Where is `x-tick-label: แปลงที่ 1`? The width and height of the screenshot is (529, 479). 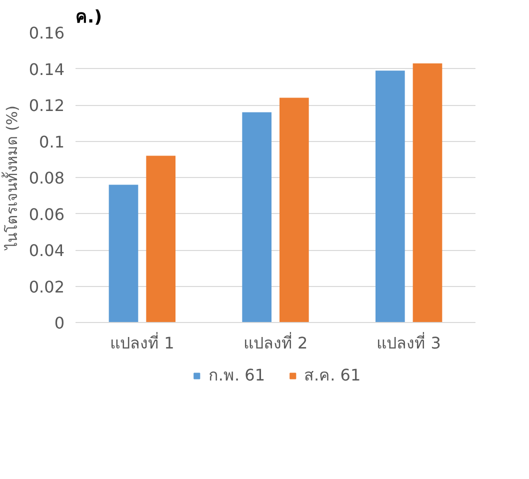 x-tick-label: แปลงที่ 1 is located at coordinates (142, 342).